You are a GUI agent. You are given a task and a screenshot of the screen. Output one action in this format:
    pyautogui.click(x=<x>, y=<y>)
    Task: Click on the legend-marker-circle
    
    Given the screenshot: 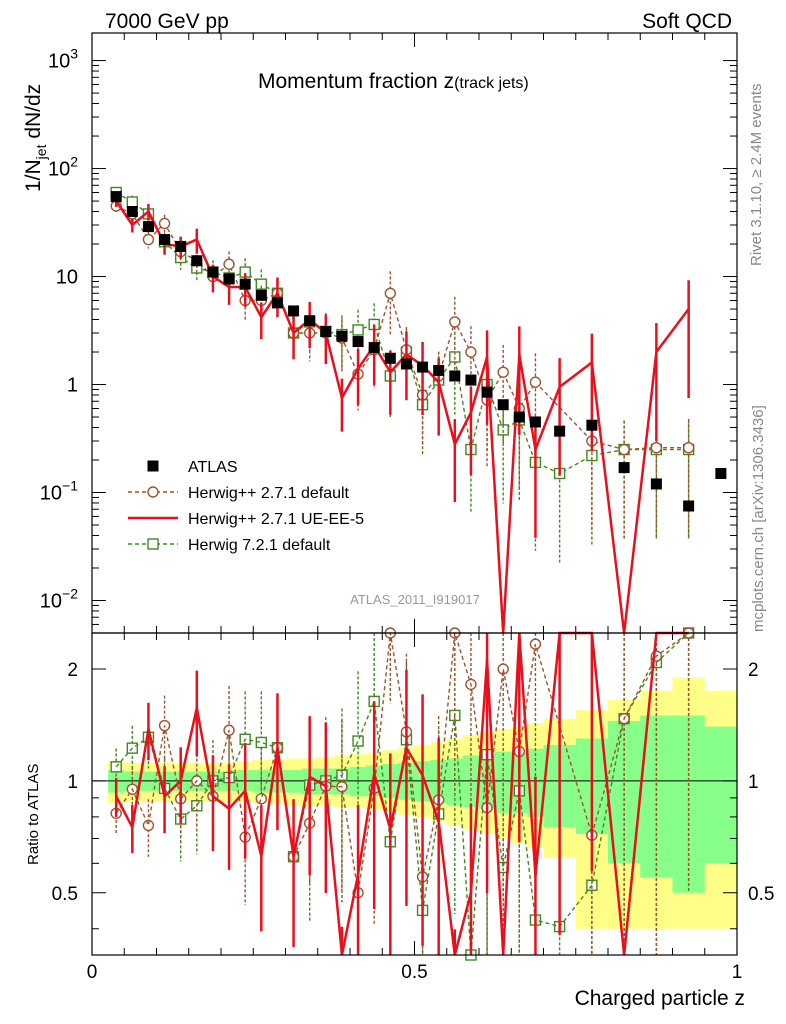 What is the action you would take?
    pyautogui.click(x=153, y=492)
    